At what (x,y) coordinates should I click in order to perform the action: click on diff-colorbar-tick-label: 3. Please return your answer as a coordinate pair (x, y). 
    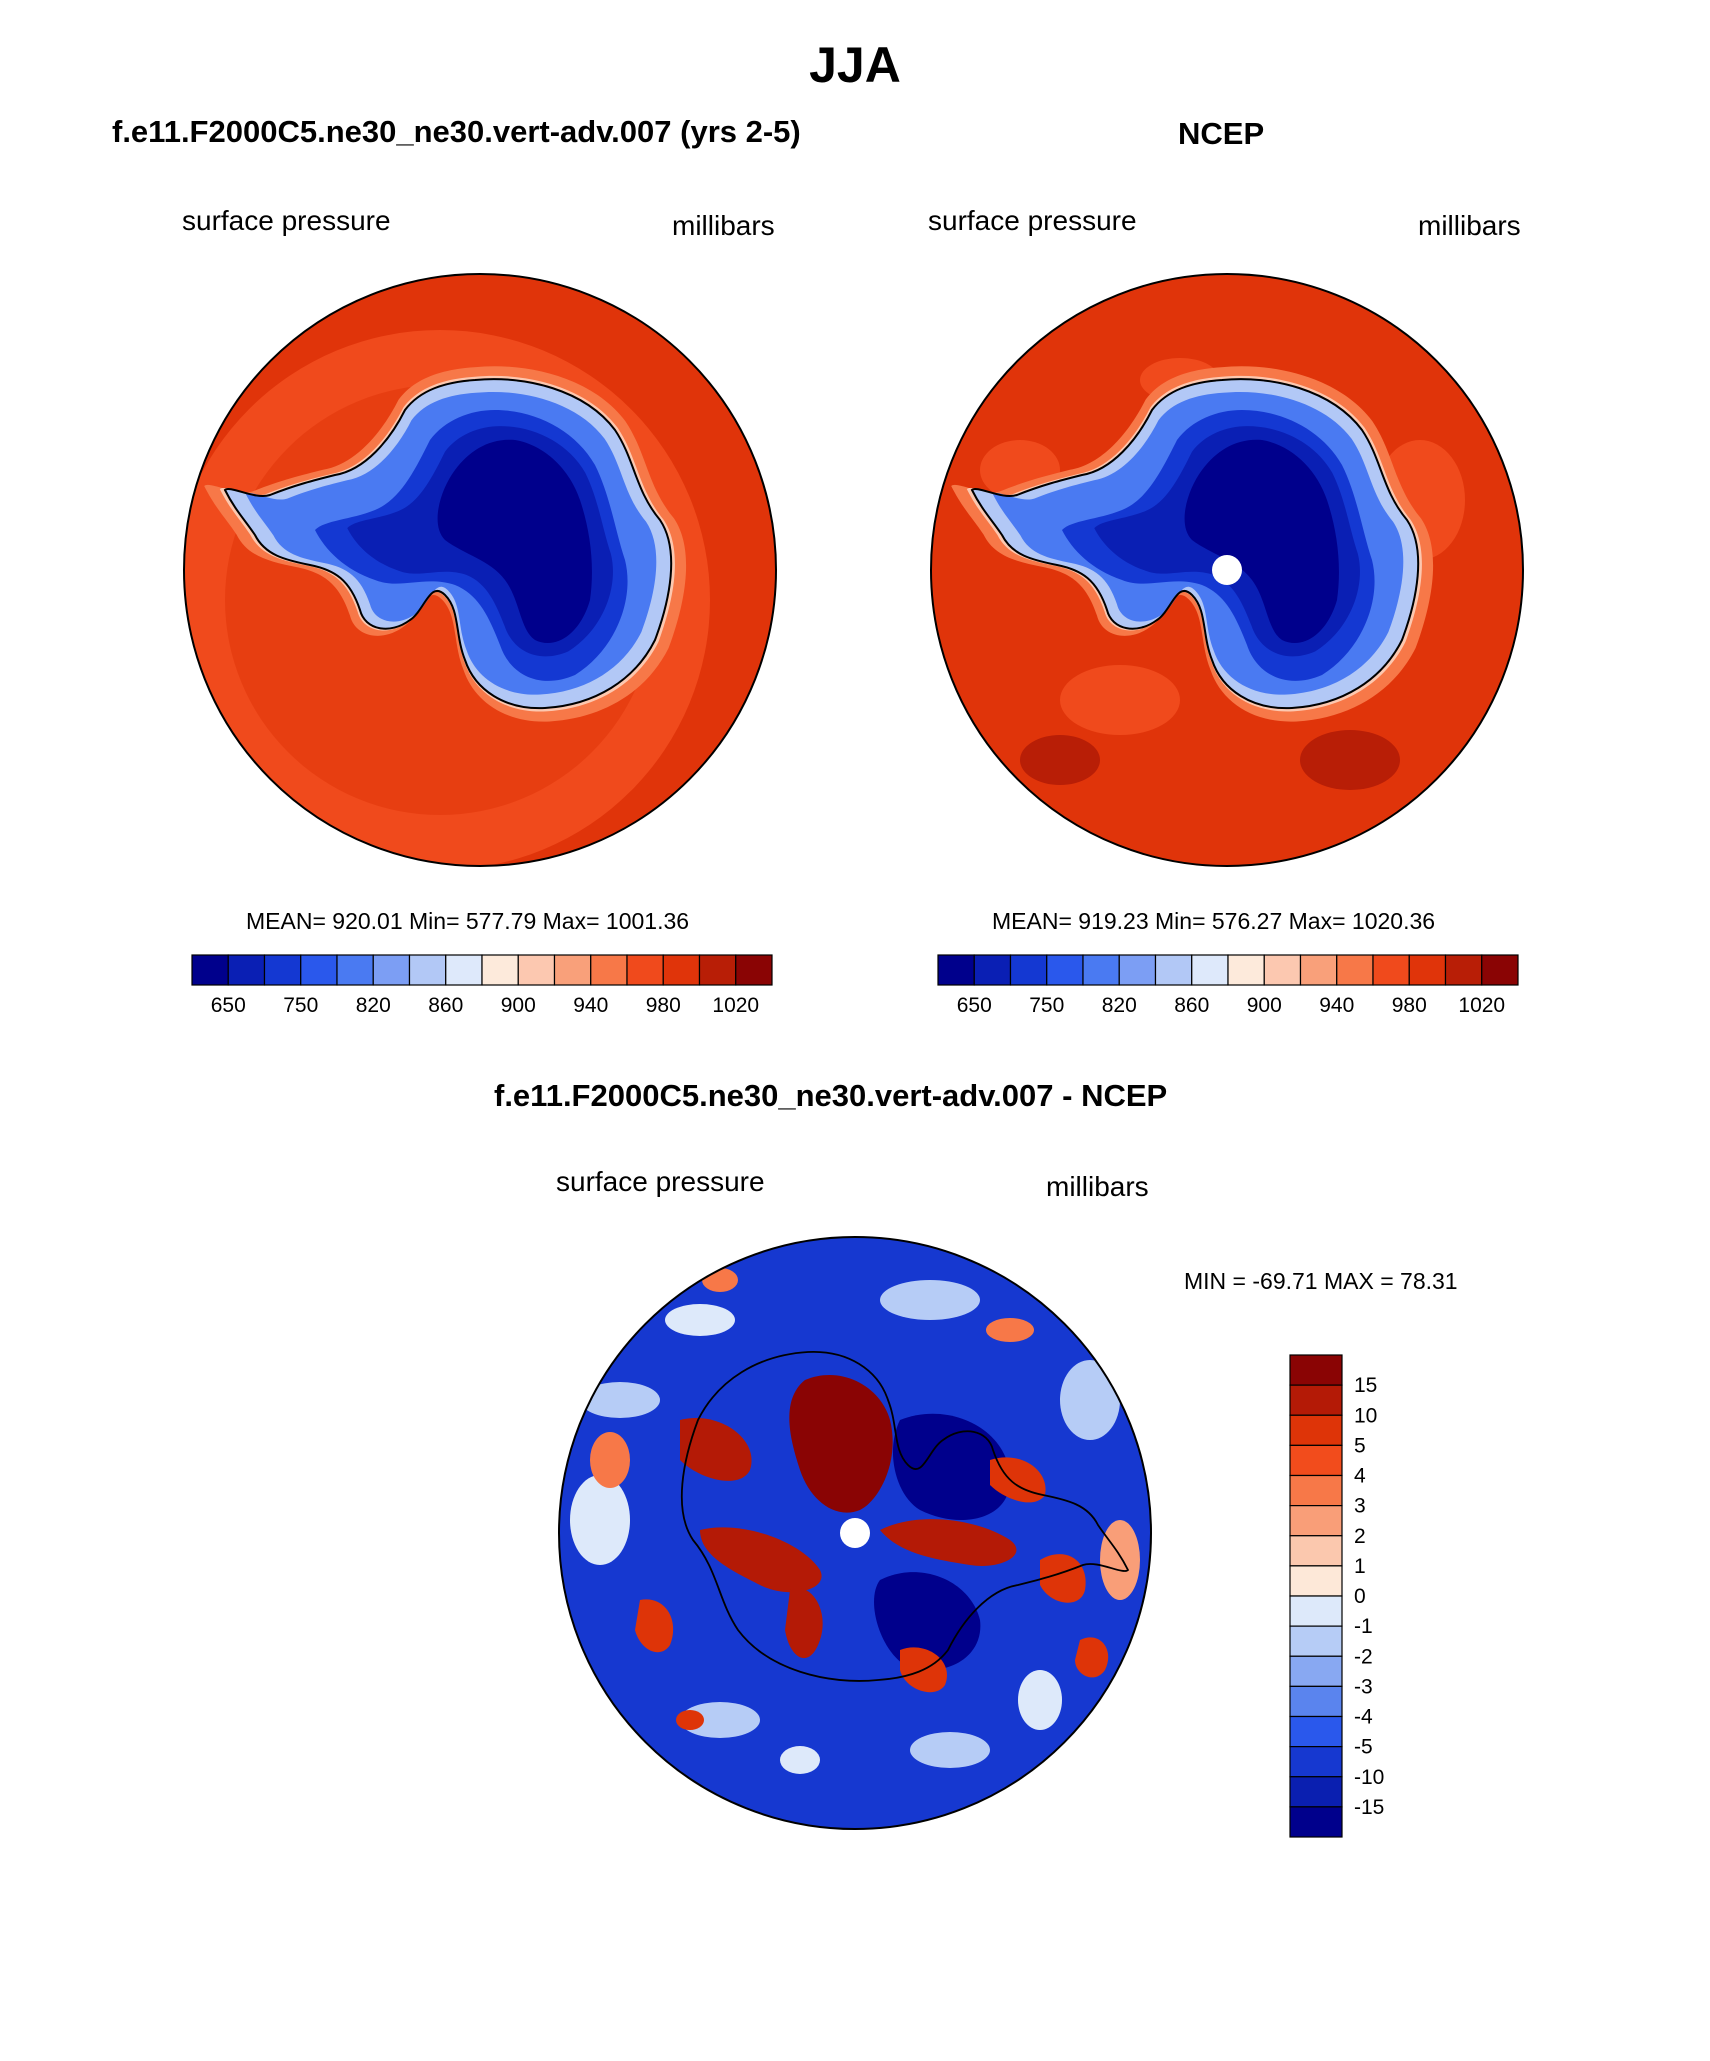
    Looking at the image, I should click on (1360, 1506).